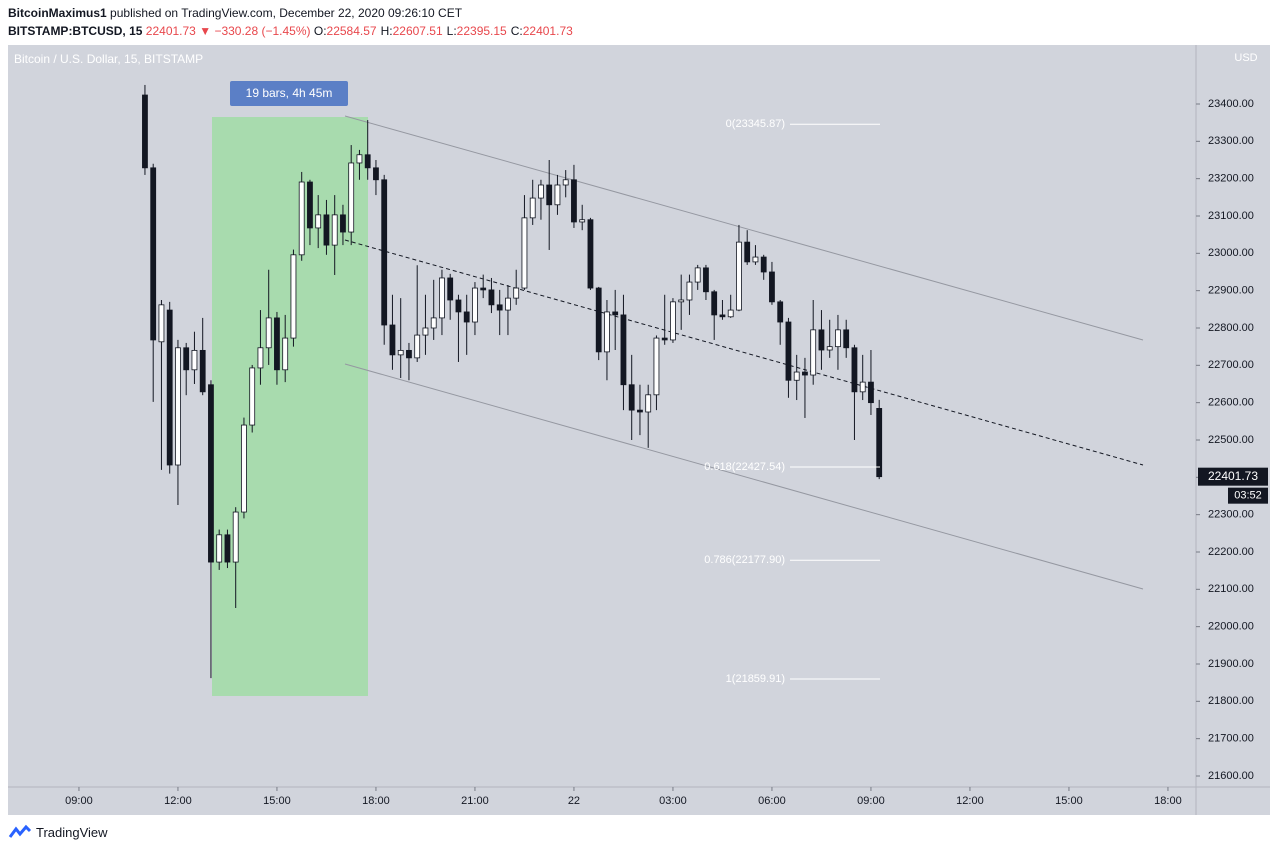  I want to click on y-tick-label: 23000.00, so click(1231, 253).